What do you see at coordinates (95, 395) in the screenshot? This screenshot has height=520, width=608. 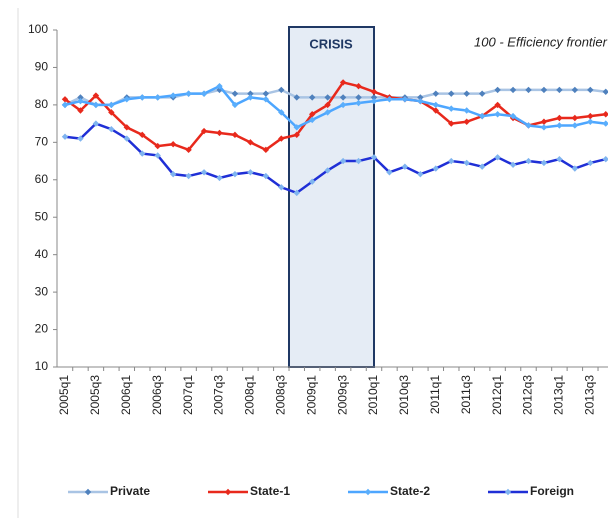 I see `x-tick-label: 2005q3` at bounding box center [95, 395].